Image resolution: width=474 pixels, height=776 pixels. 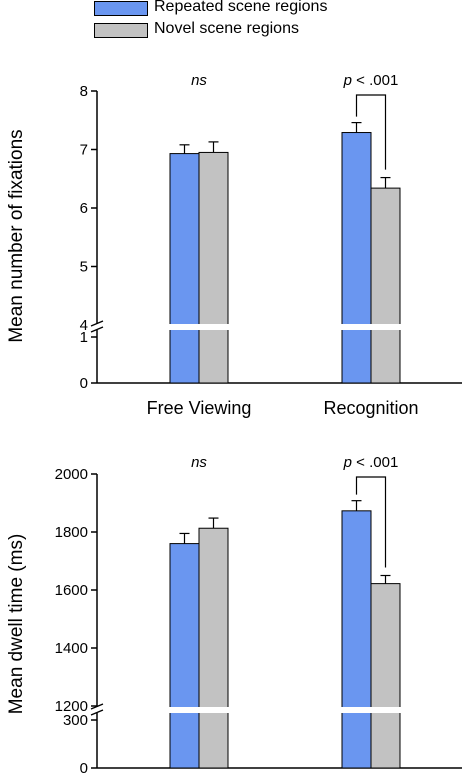 I want to click on y-axis-label: Mean dwell time (ms), so click(x=16, y=624).